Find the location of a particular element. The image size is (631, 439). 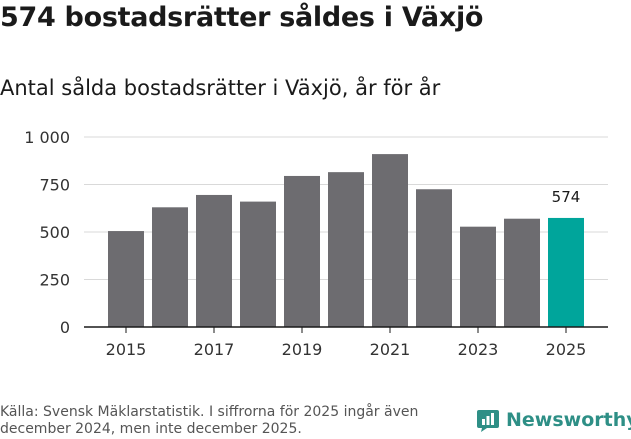

bar-2024 is located at coordinates (522, 272).